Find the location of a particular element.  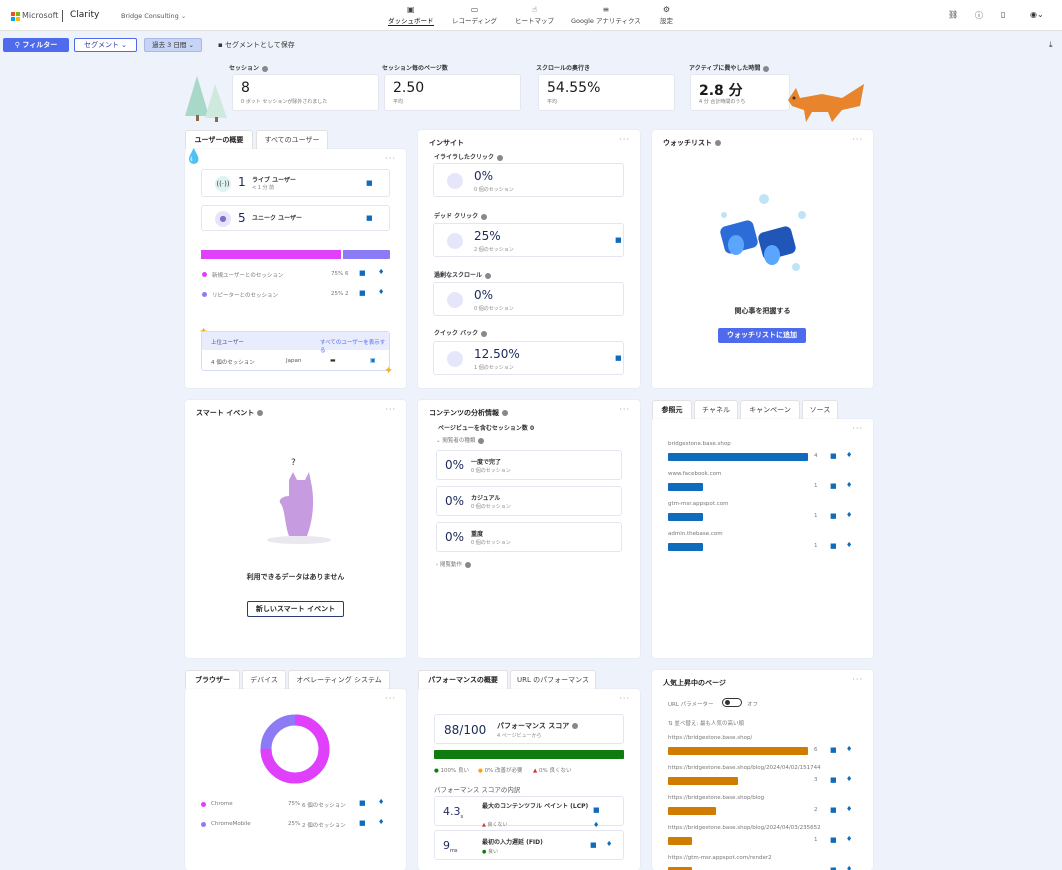

date-range-dropdown: 過去 3 日間 ⌄ is located at coordinates (173, 45).